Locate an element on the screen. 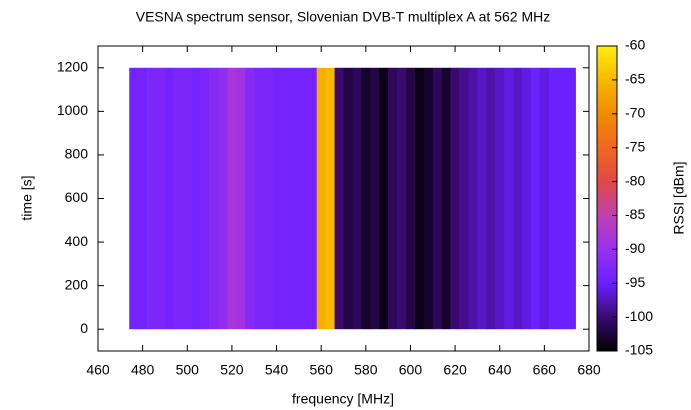  x-tick-label: 600 is located at coordinates (411, 370).